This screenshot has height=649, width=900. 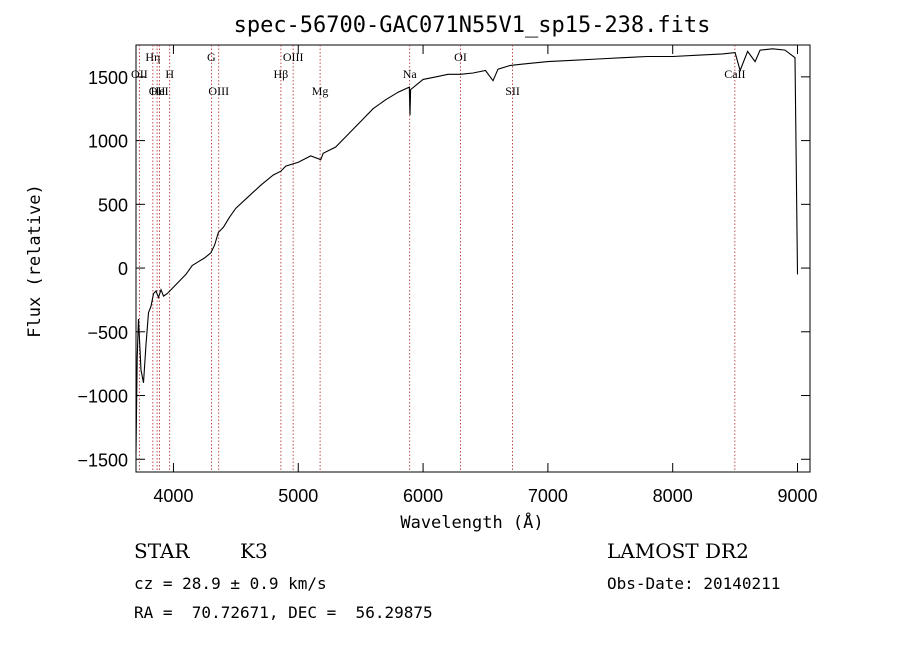 What do you see at coordinates (548, 496) in the screenshot?
I see `x-tick-label: 7000` at bounding box center [548, 496].